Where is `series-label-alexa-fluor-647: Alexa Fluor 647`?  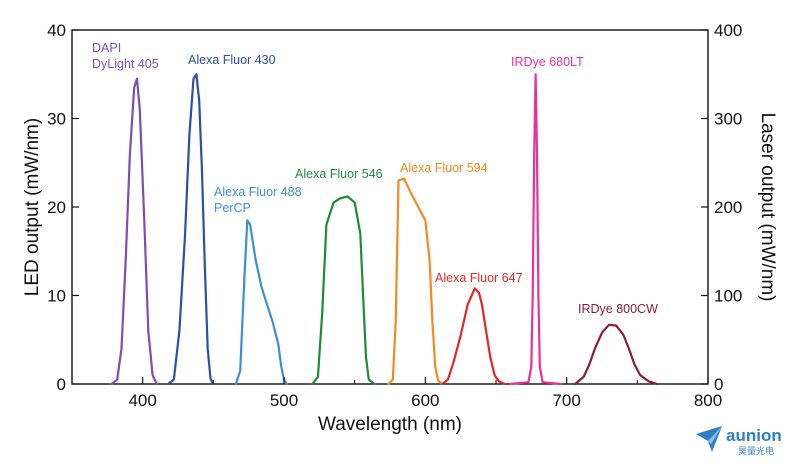
series-label-alexa-fluor-647: Alexa Fluor 647 is located at coordinates (479, 278).